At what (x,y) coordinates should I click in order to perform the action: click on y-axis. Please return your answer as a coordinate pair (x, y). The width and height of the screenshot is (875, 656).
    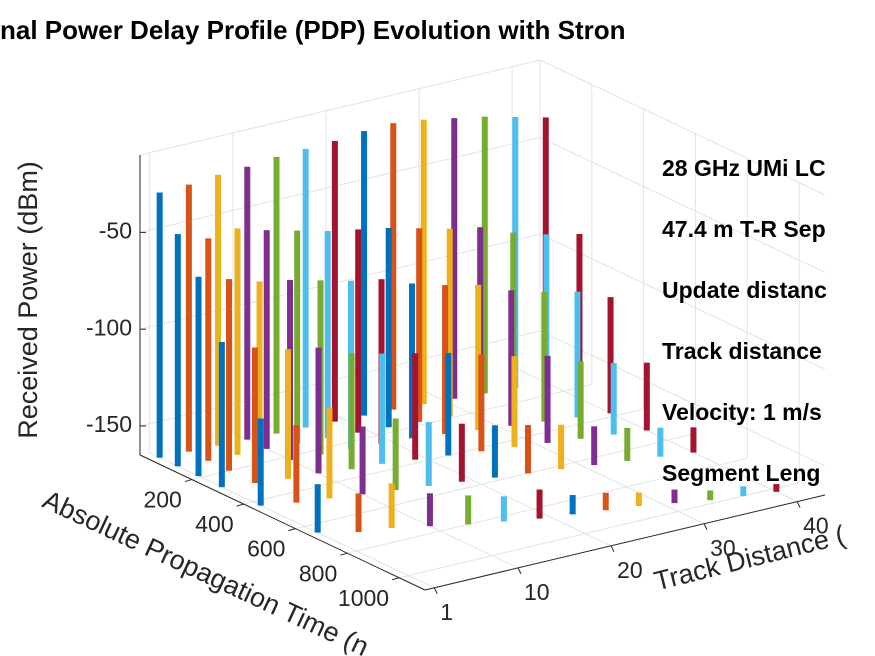
    Looking at the image, I should click on (282, 522).